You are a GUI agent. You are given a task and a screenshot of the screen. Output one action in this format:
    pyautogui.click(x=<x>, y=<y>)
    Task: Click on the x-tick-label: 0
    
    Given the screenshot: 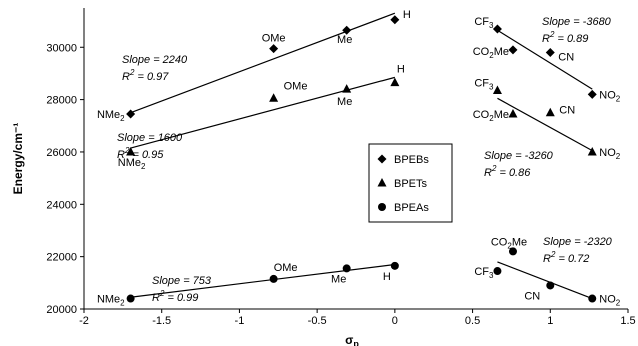 What is the action you would take?
    pyautogui.click(x=395, y=321)
    